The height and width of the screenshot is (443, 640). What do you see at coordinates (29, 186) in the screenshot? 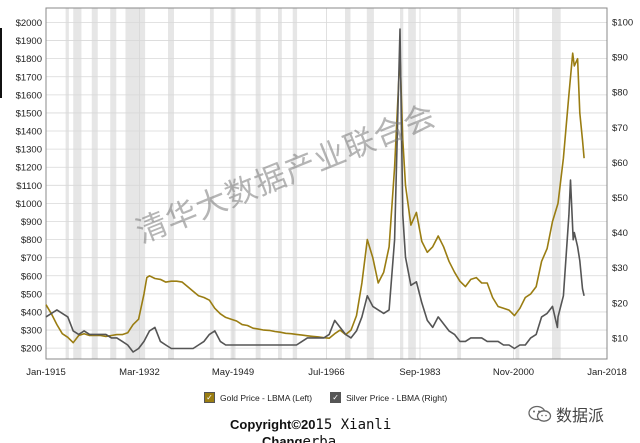
I see `left-axis-tick-label: $1100` at bounding box center [29, 186].